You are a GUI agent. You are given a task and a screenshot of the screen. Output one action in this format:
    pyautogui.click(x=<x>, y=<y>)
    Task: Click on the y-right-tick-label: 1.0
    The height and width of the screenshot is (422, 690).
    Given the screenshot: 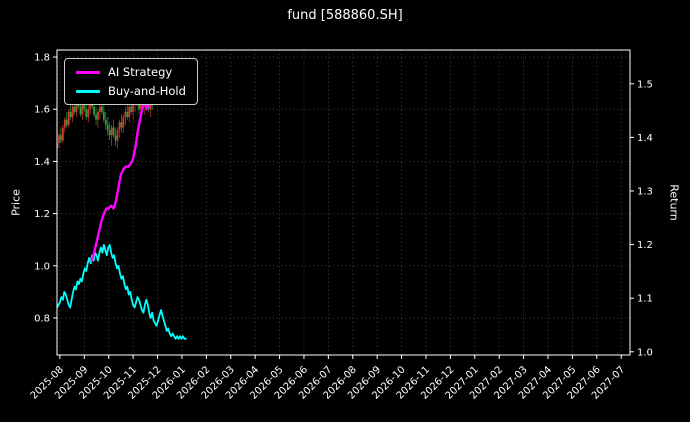 What is the action you would take?
    pyautogui.click(x=645, y=352)
    